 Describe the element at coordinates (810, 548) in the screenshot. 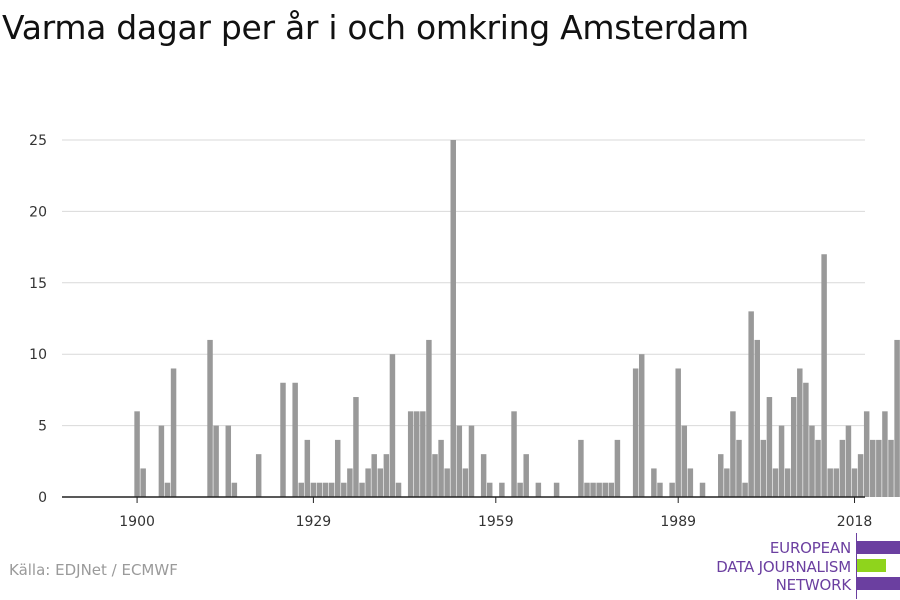

I see `logo-line-1: EUROPEAN` at that location.